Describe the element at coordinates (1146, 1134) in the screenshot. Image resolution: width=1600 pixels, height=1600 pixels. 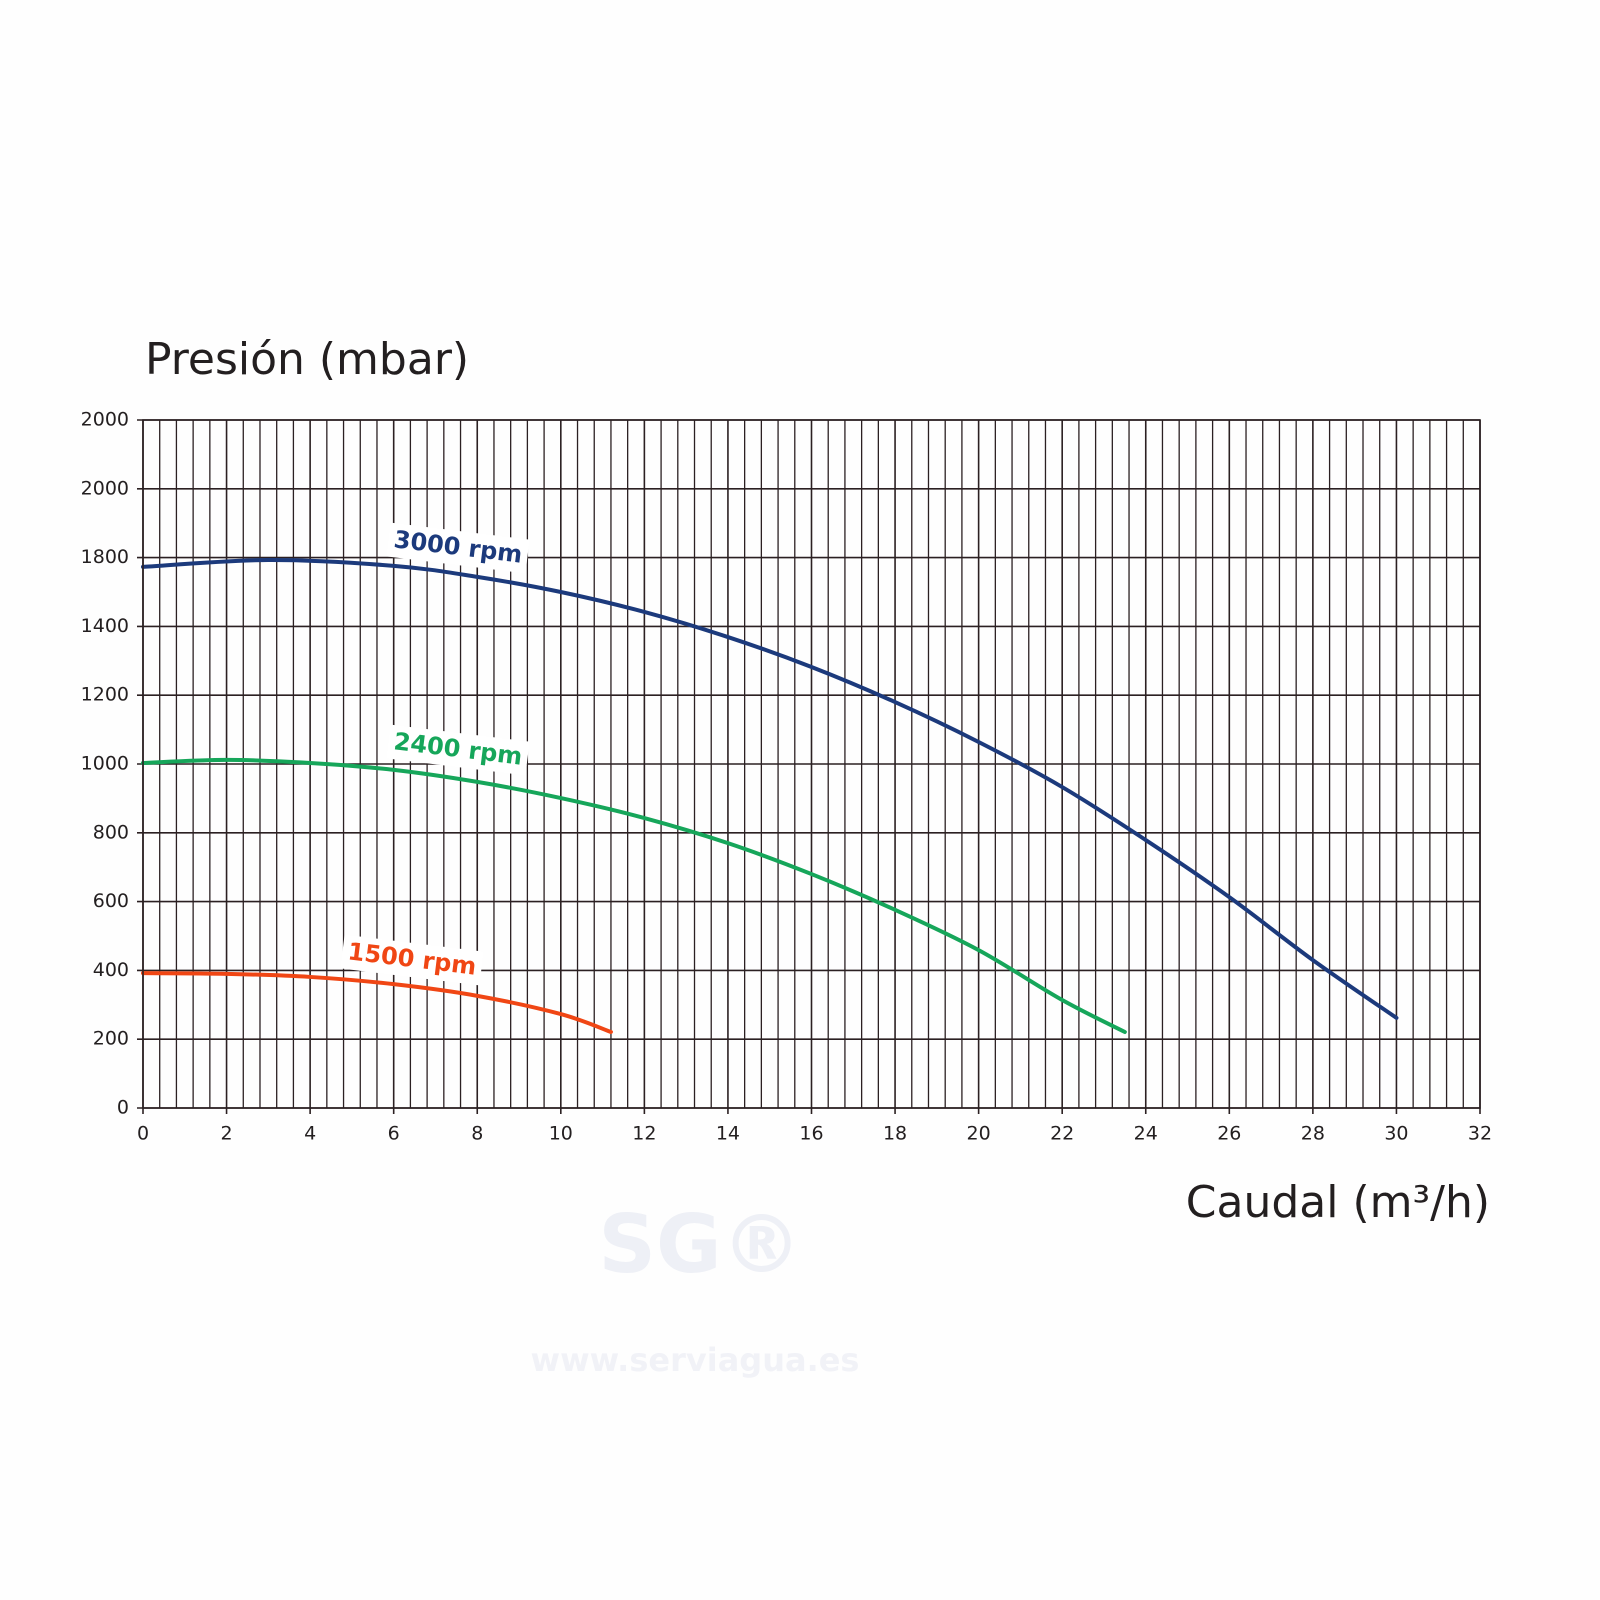
I see `x-tick-label: 24` at that location.